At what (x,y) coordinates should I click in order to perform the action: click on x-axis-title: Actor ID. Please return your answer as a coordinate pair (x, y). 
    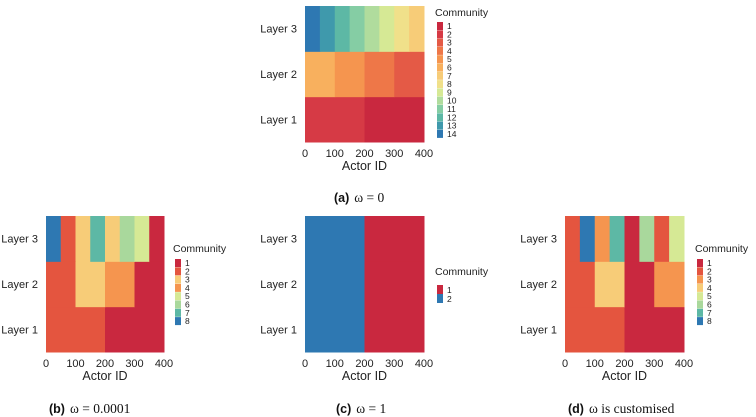
    Looking at the image, I should click on (624, 376).